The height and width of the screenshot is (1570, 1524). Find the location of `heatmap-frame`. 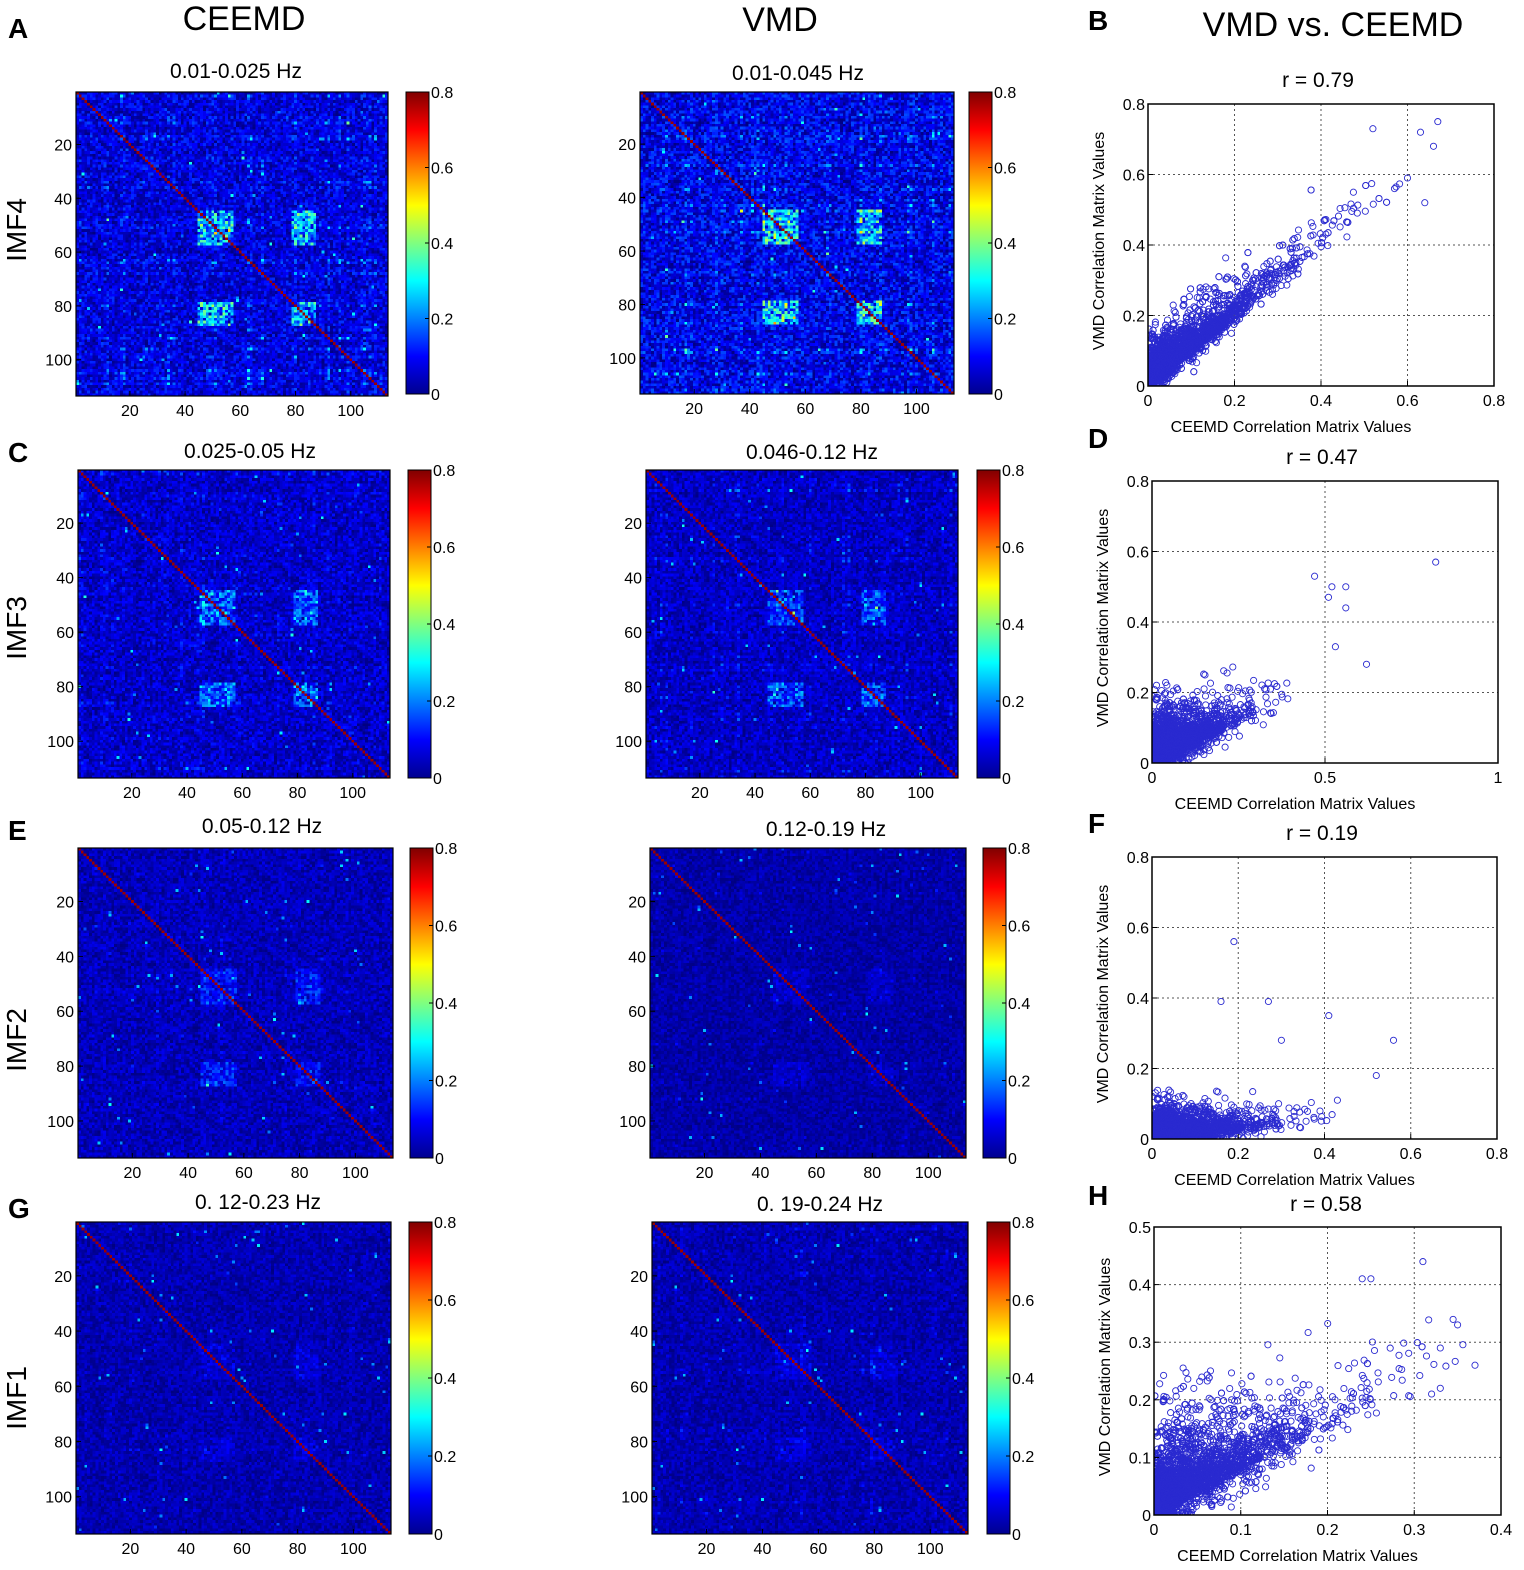

heatmap-frame is located at coordinates (232, 244).